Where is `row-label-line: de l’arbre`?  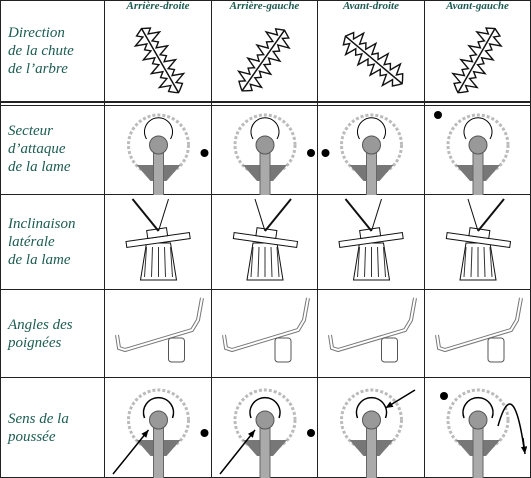
row-label-line: de l’arbre is located at coordinates (38, 69).